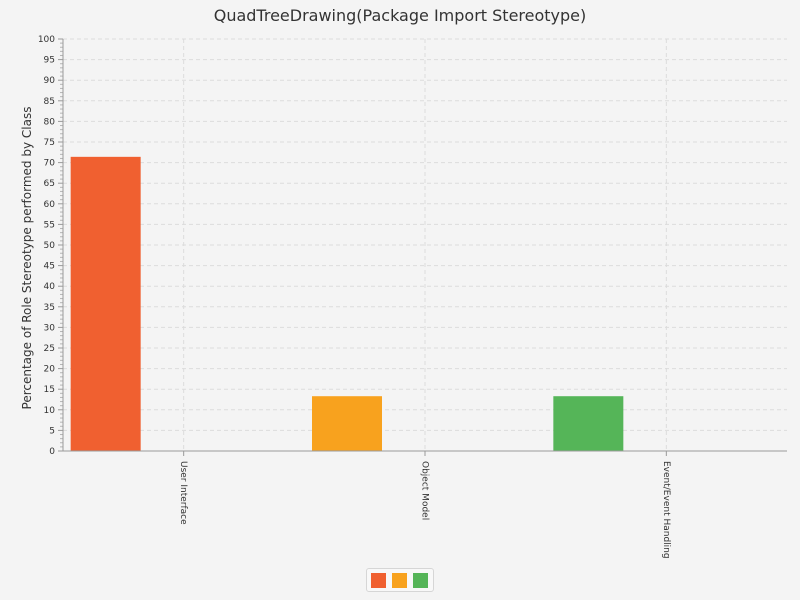  What do you see at coordinates (50, 81) in the screenshot?
I see `y-tick-label: 90` at bounding box center [50, 81].